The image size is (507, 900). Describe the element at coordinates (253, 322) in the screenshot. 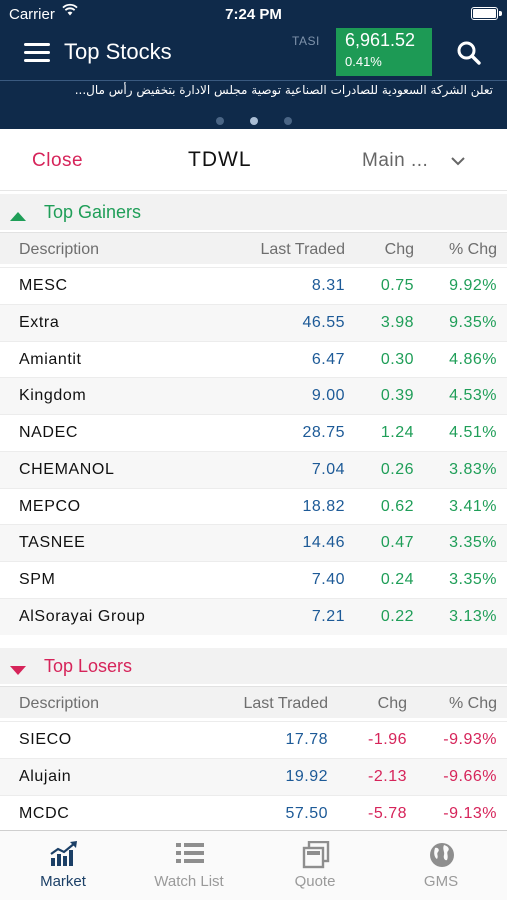

I see `table-row: Extra 46.55 3.98 9.35%` at that location.